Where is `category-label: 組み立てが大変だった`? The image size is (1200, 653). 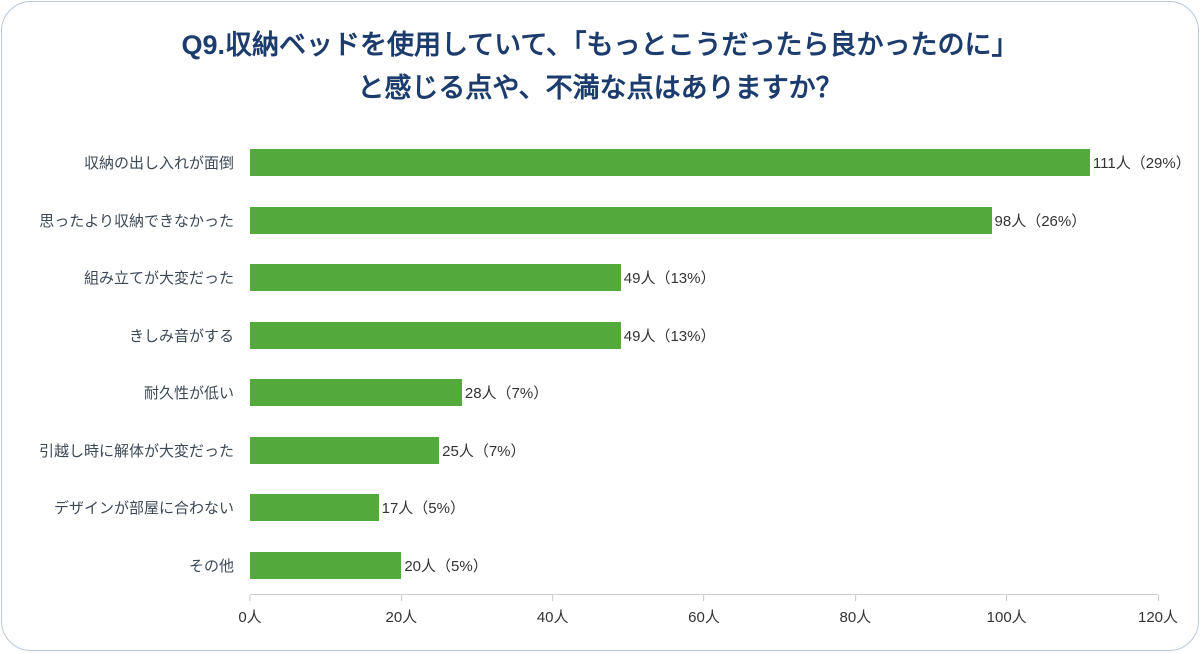
category-label: 組み立てが大変だった is located at coordinates (158, 279).